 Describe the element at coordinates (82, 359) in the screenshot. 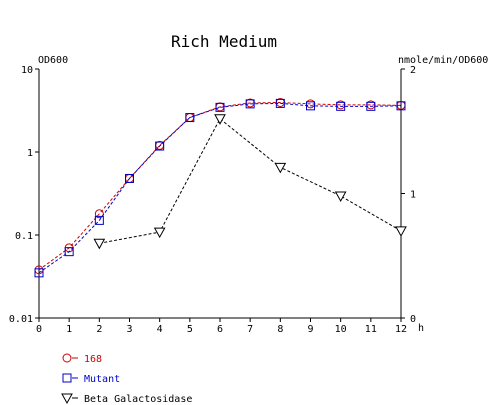

I see `legend-item-168: 168` at that location.